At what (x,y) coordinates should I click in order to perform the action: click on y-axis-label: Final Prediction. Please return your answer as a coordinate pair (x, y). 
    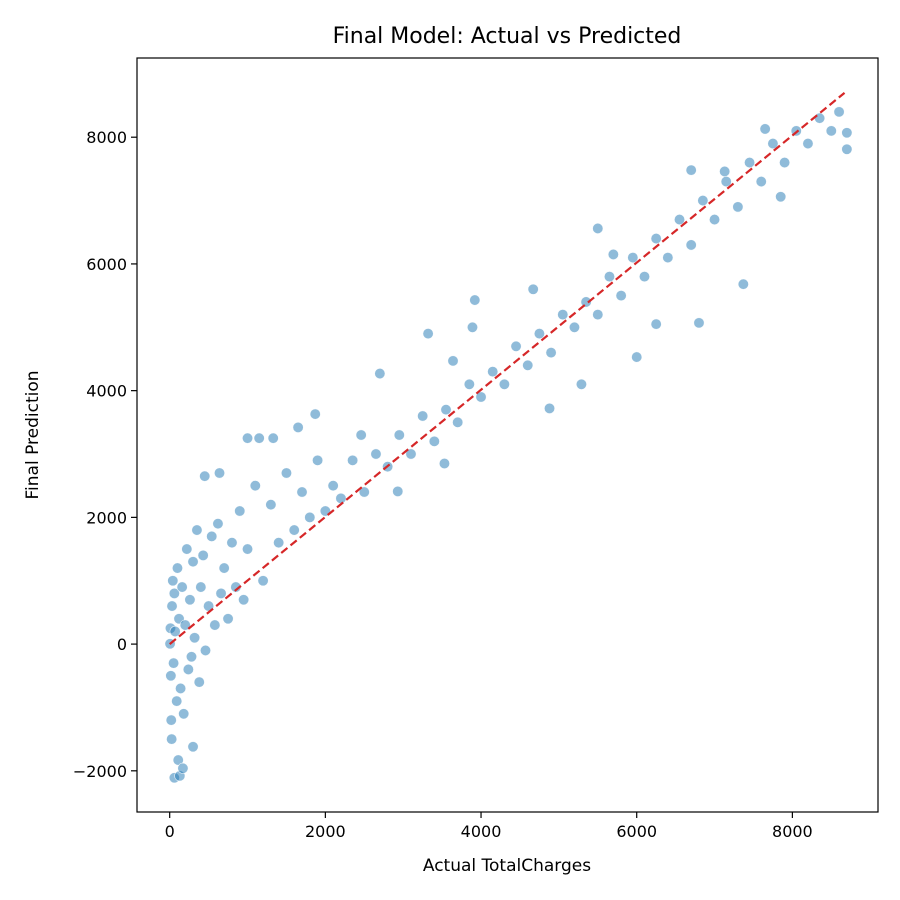
    Looking at the image, I should click on (33, 434).